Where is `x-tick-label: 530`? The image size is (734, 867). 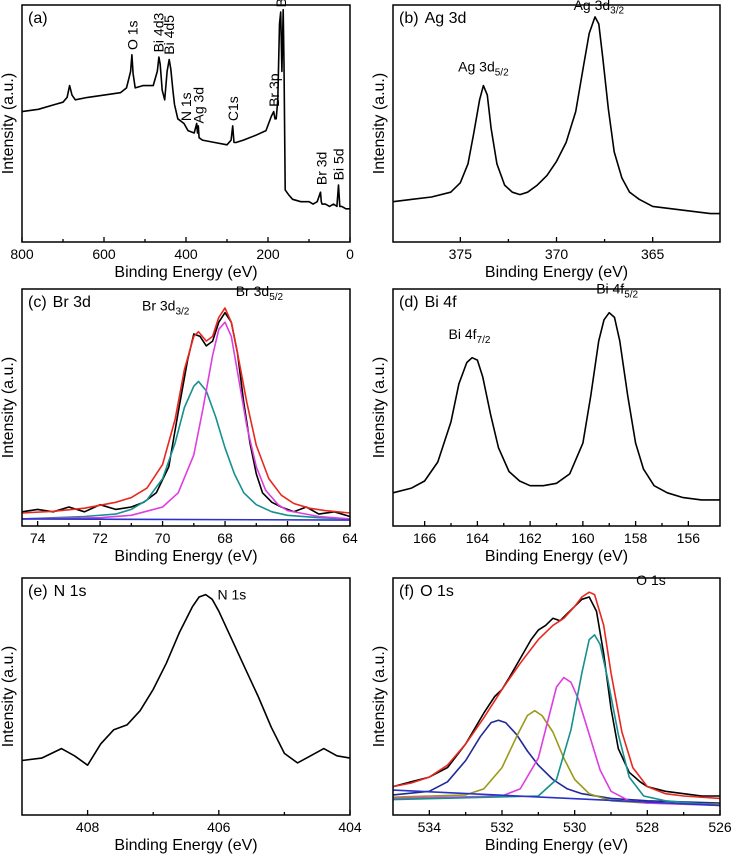
x-tick-label: 530 is located at coordinates (575, 827).